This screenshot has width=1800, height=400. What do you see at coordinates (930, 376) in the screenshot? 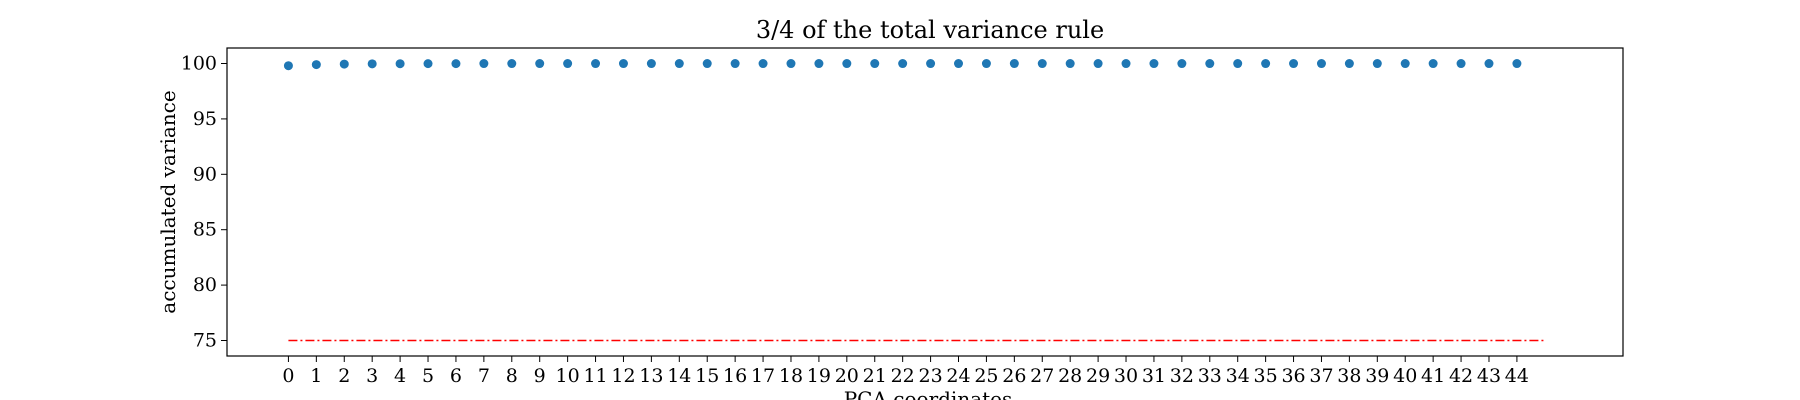
I see `x-tick-label: 23` at bounding box center [930, 376].